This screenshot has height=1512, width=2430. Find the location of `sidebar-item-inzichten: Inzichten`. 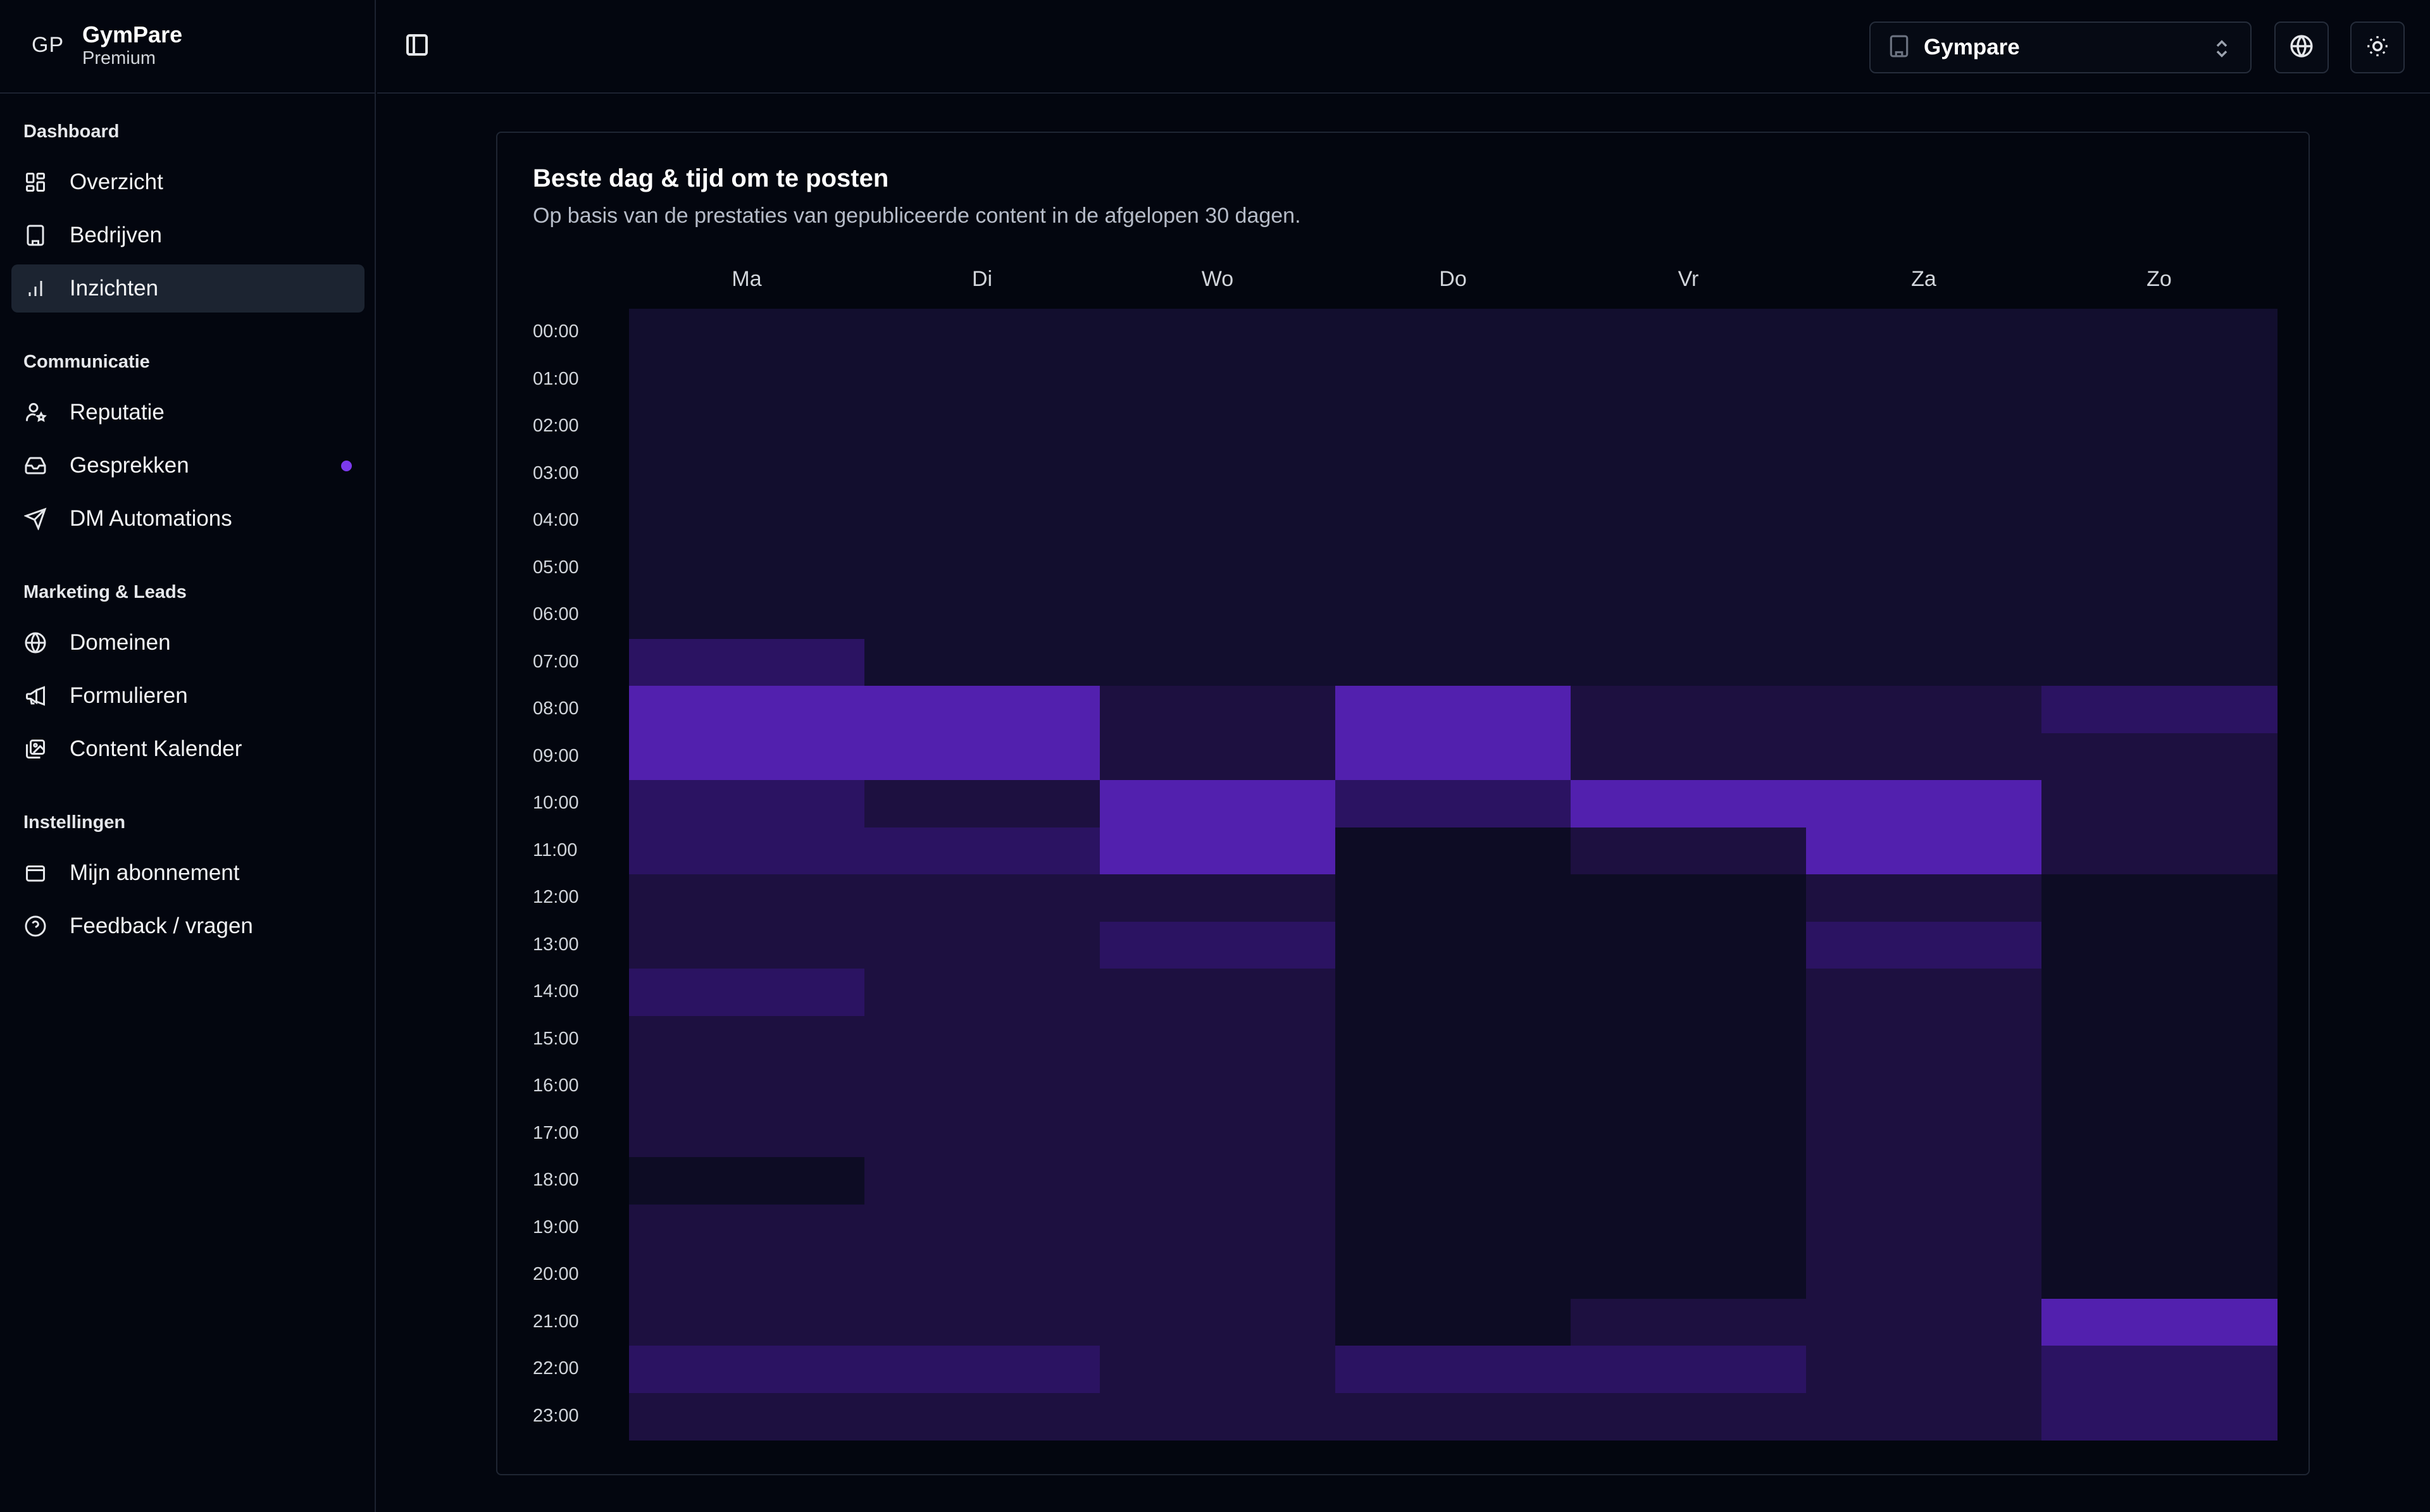

sidebar-item-inzichten: Inzichten is located at coordinates (187, 288).